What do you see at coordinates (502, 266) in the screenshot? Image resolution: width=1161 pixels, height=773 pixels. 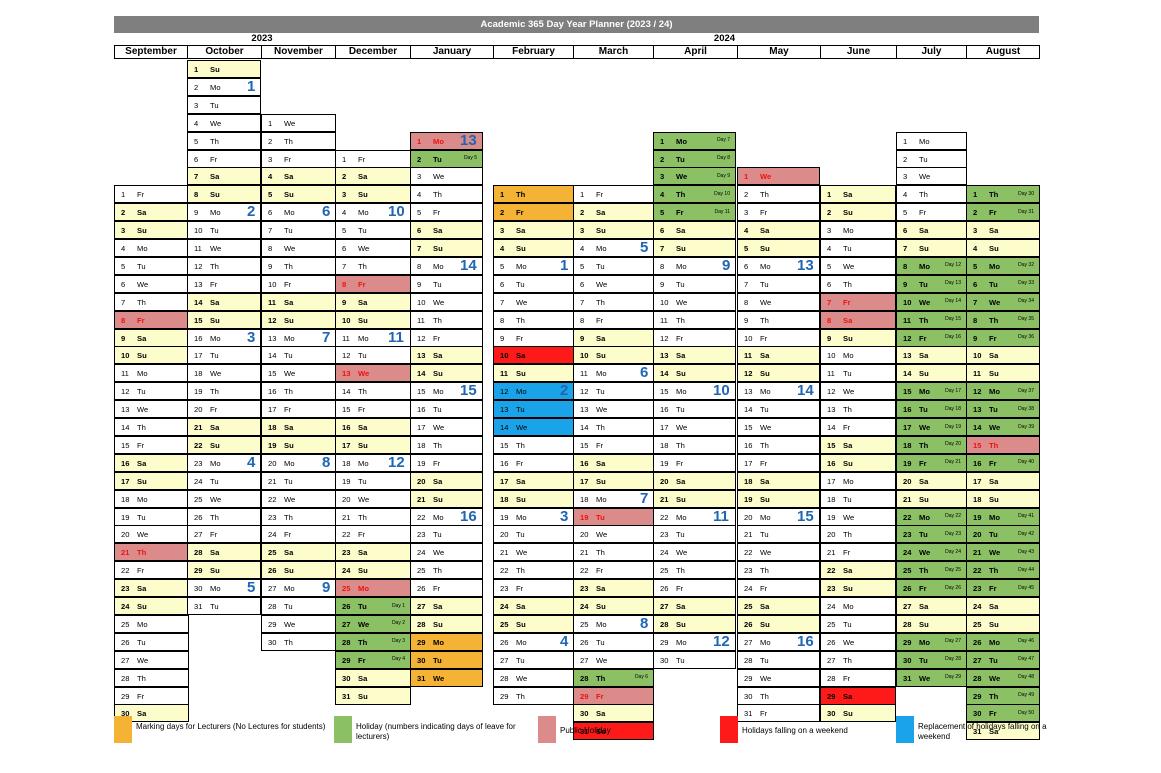 I see `day-number: 5` at bounding box center [502, 266].